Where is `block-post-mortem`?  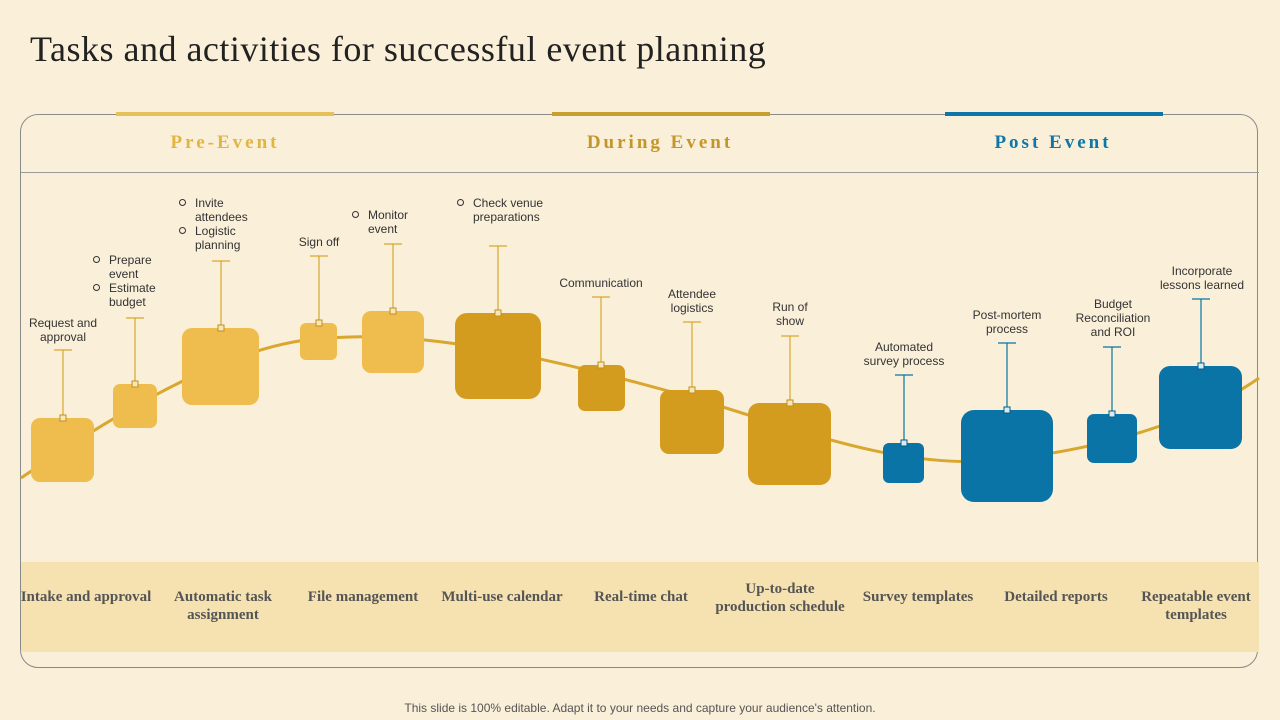 block-post-mortem is located at coordinates (1007, 456).